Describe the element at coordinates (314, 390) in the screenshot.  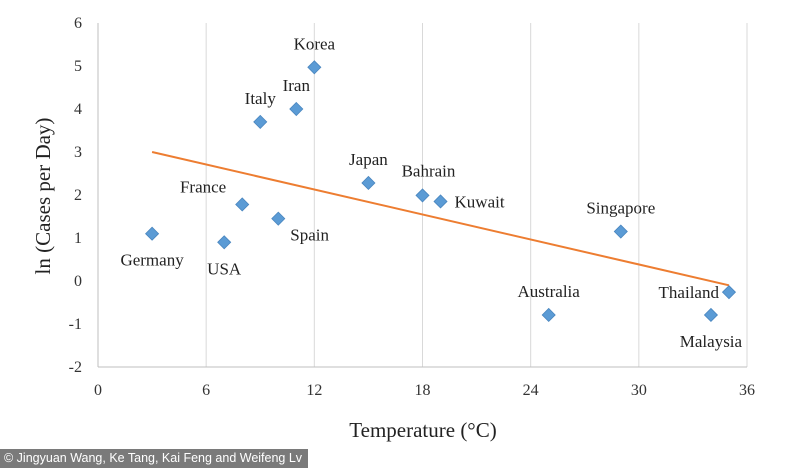
I see `x-tick-label: 12` at that location.